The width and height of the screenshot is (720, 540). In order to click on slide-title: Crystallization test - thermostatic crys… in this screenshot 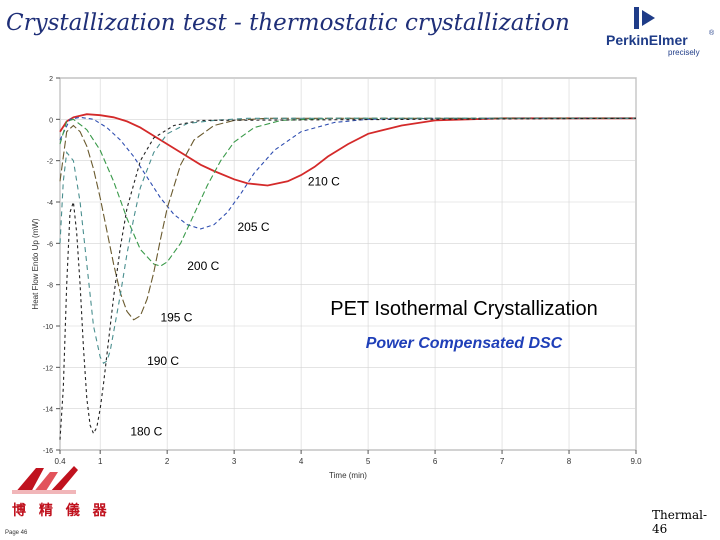, I will do `click(288, 23)`.